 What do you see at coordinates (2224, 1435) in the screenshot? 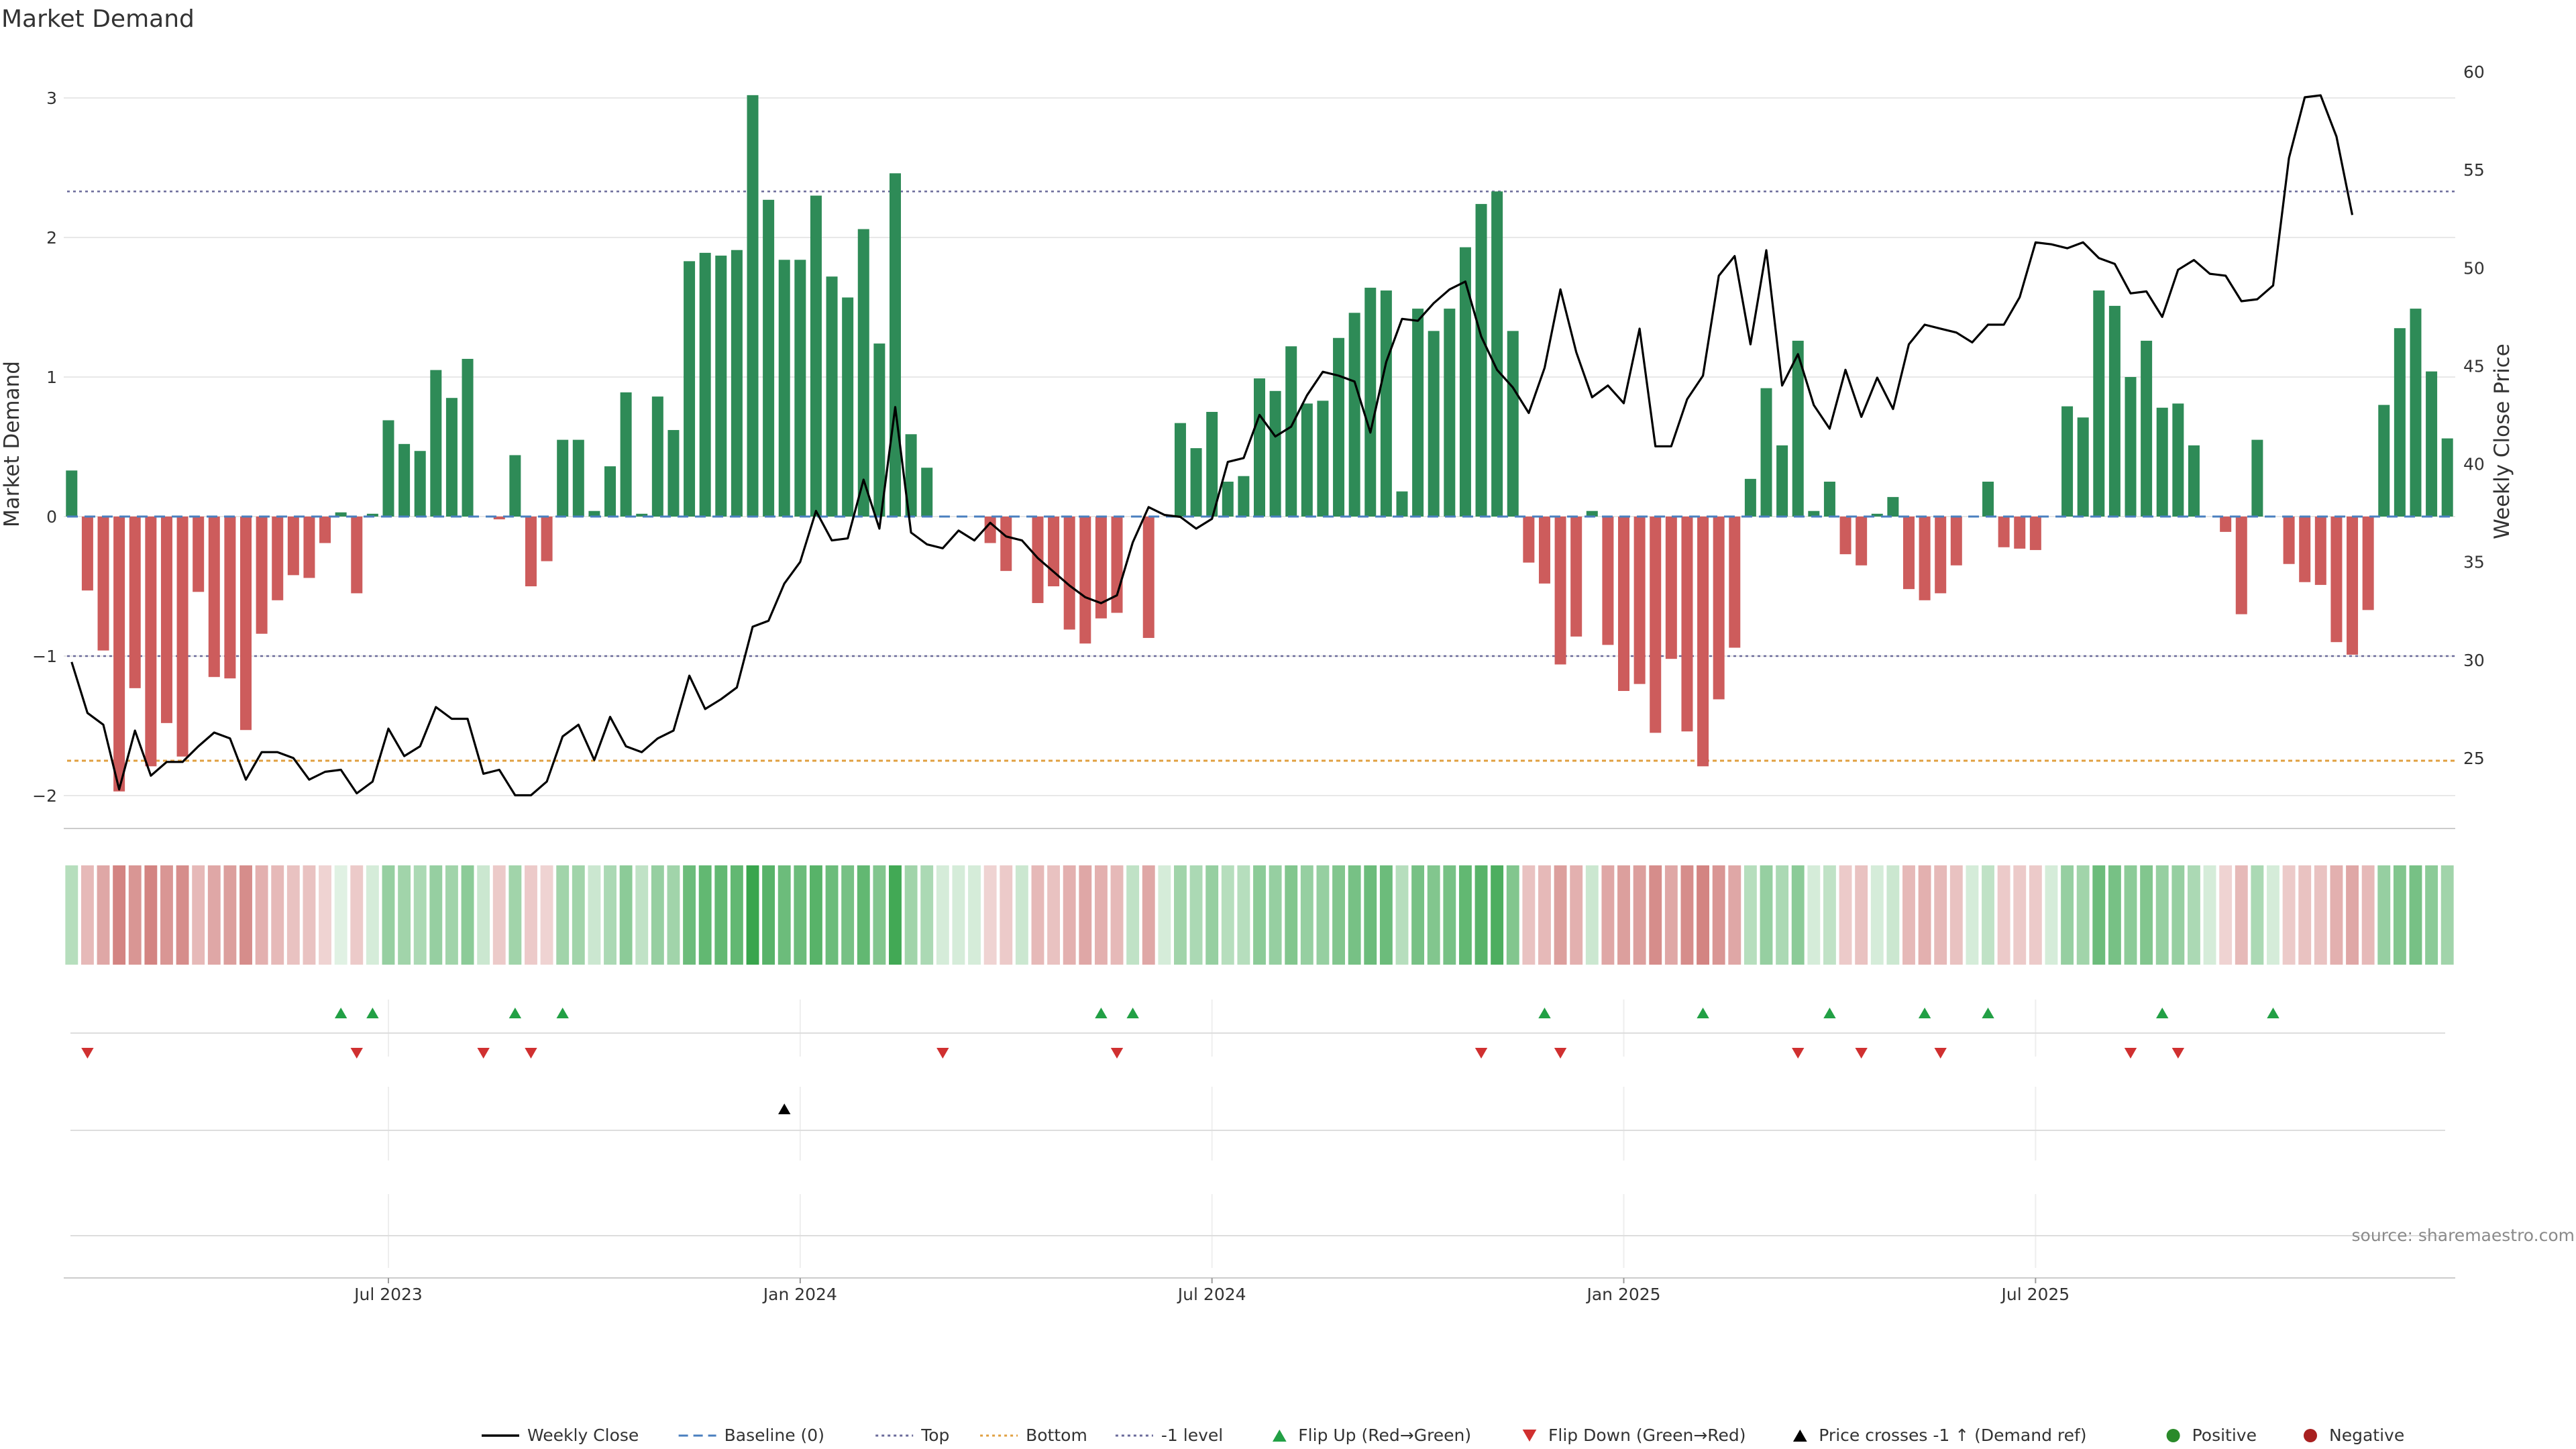
I see `legend-label: Positive` at bounding box center [2224, 1435].